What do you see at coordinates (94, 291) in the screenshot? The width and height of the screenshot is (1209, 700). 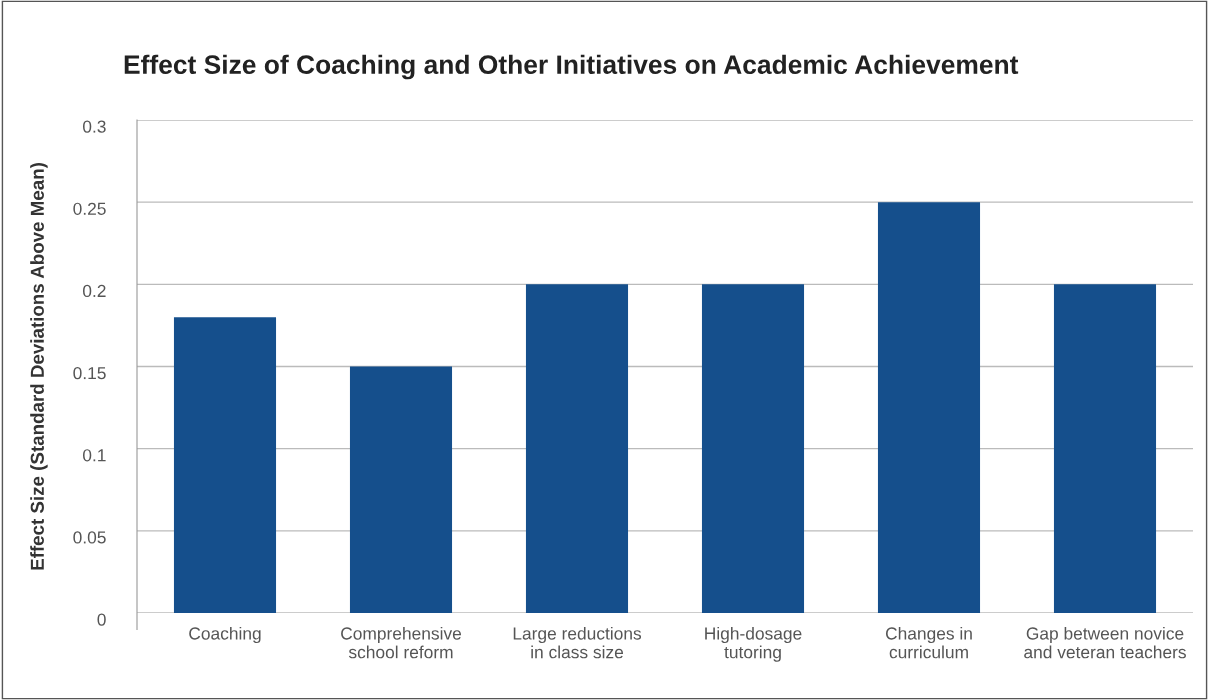 I see `y-tick-label: 0.2` at bounding box center [94, 291].